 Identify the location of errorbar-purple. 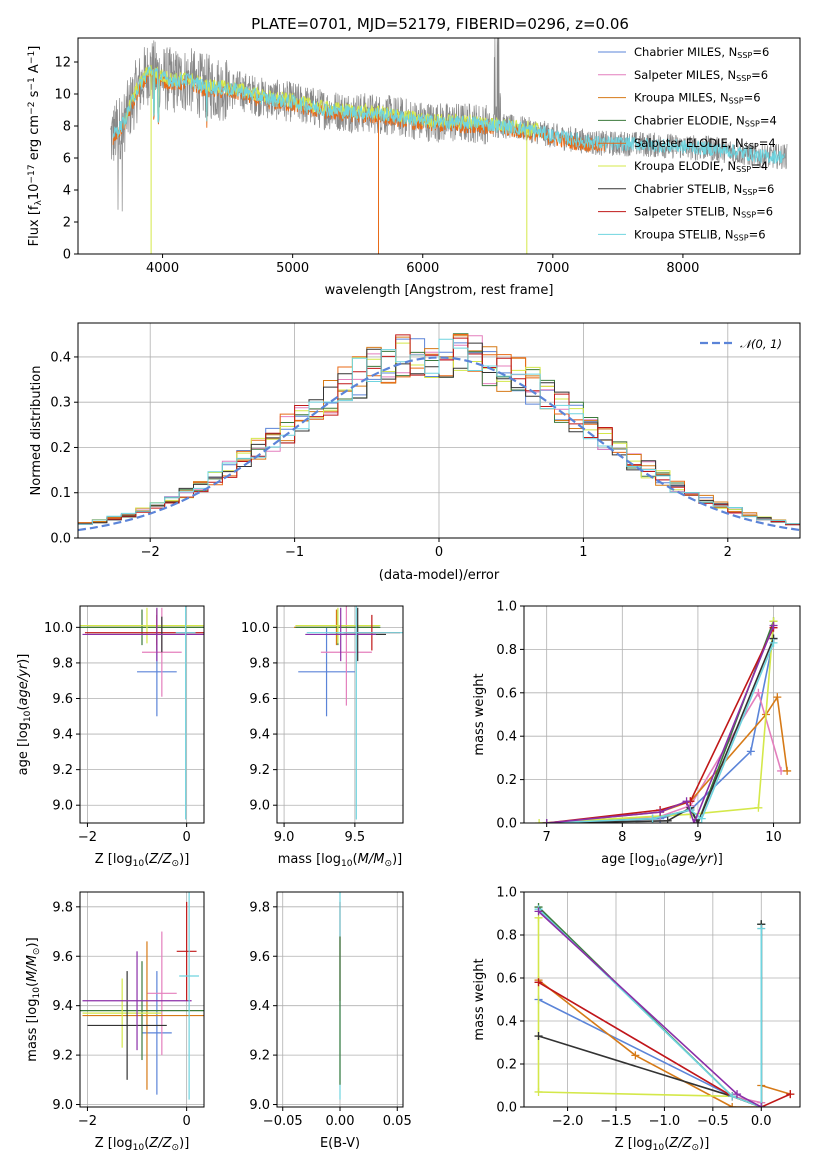
(137, 1001).